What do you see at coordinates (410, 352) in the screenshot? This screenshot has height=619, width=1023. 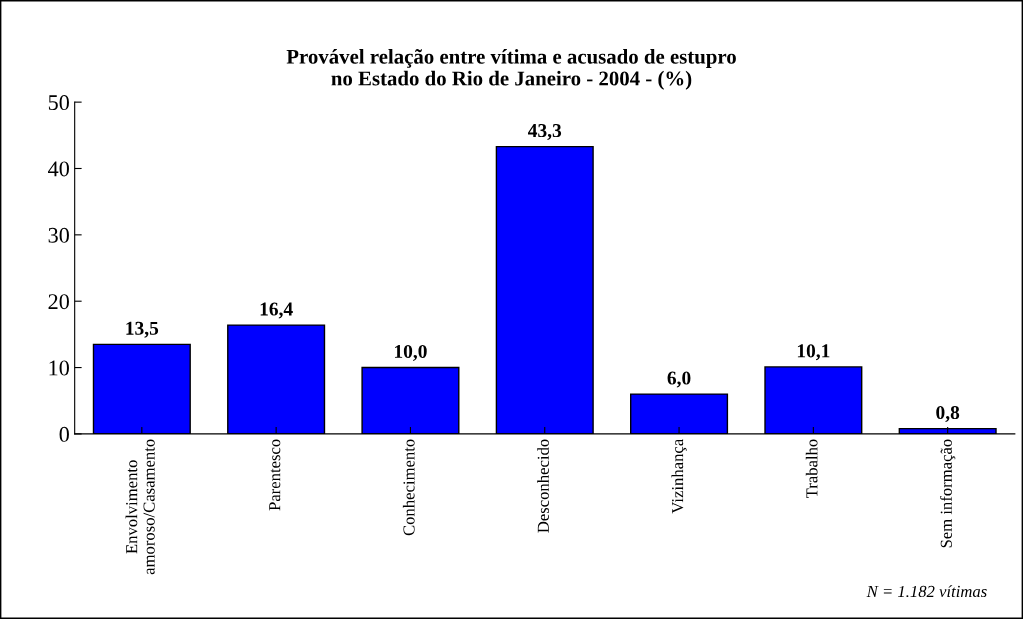 I see `data-label: 10,0` at bounding box center [410, 352].